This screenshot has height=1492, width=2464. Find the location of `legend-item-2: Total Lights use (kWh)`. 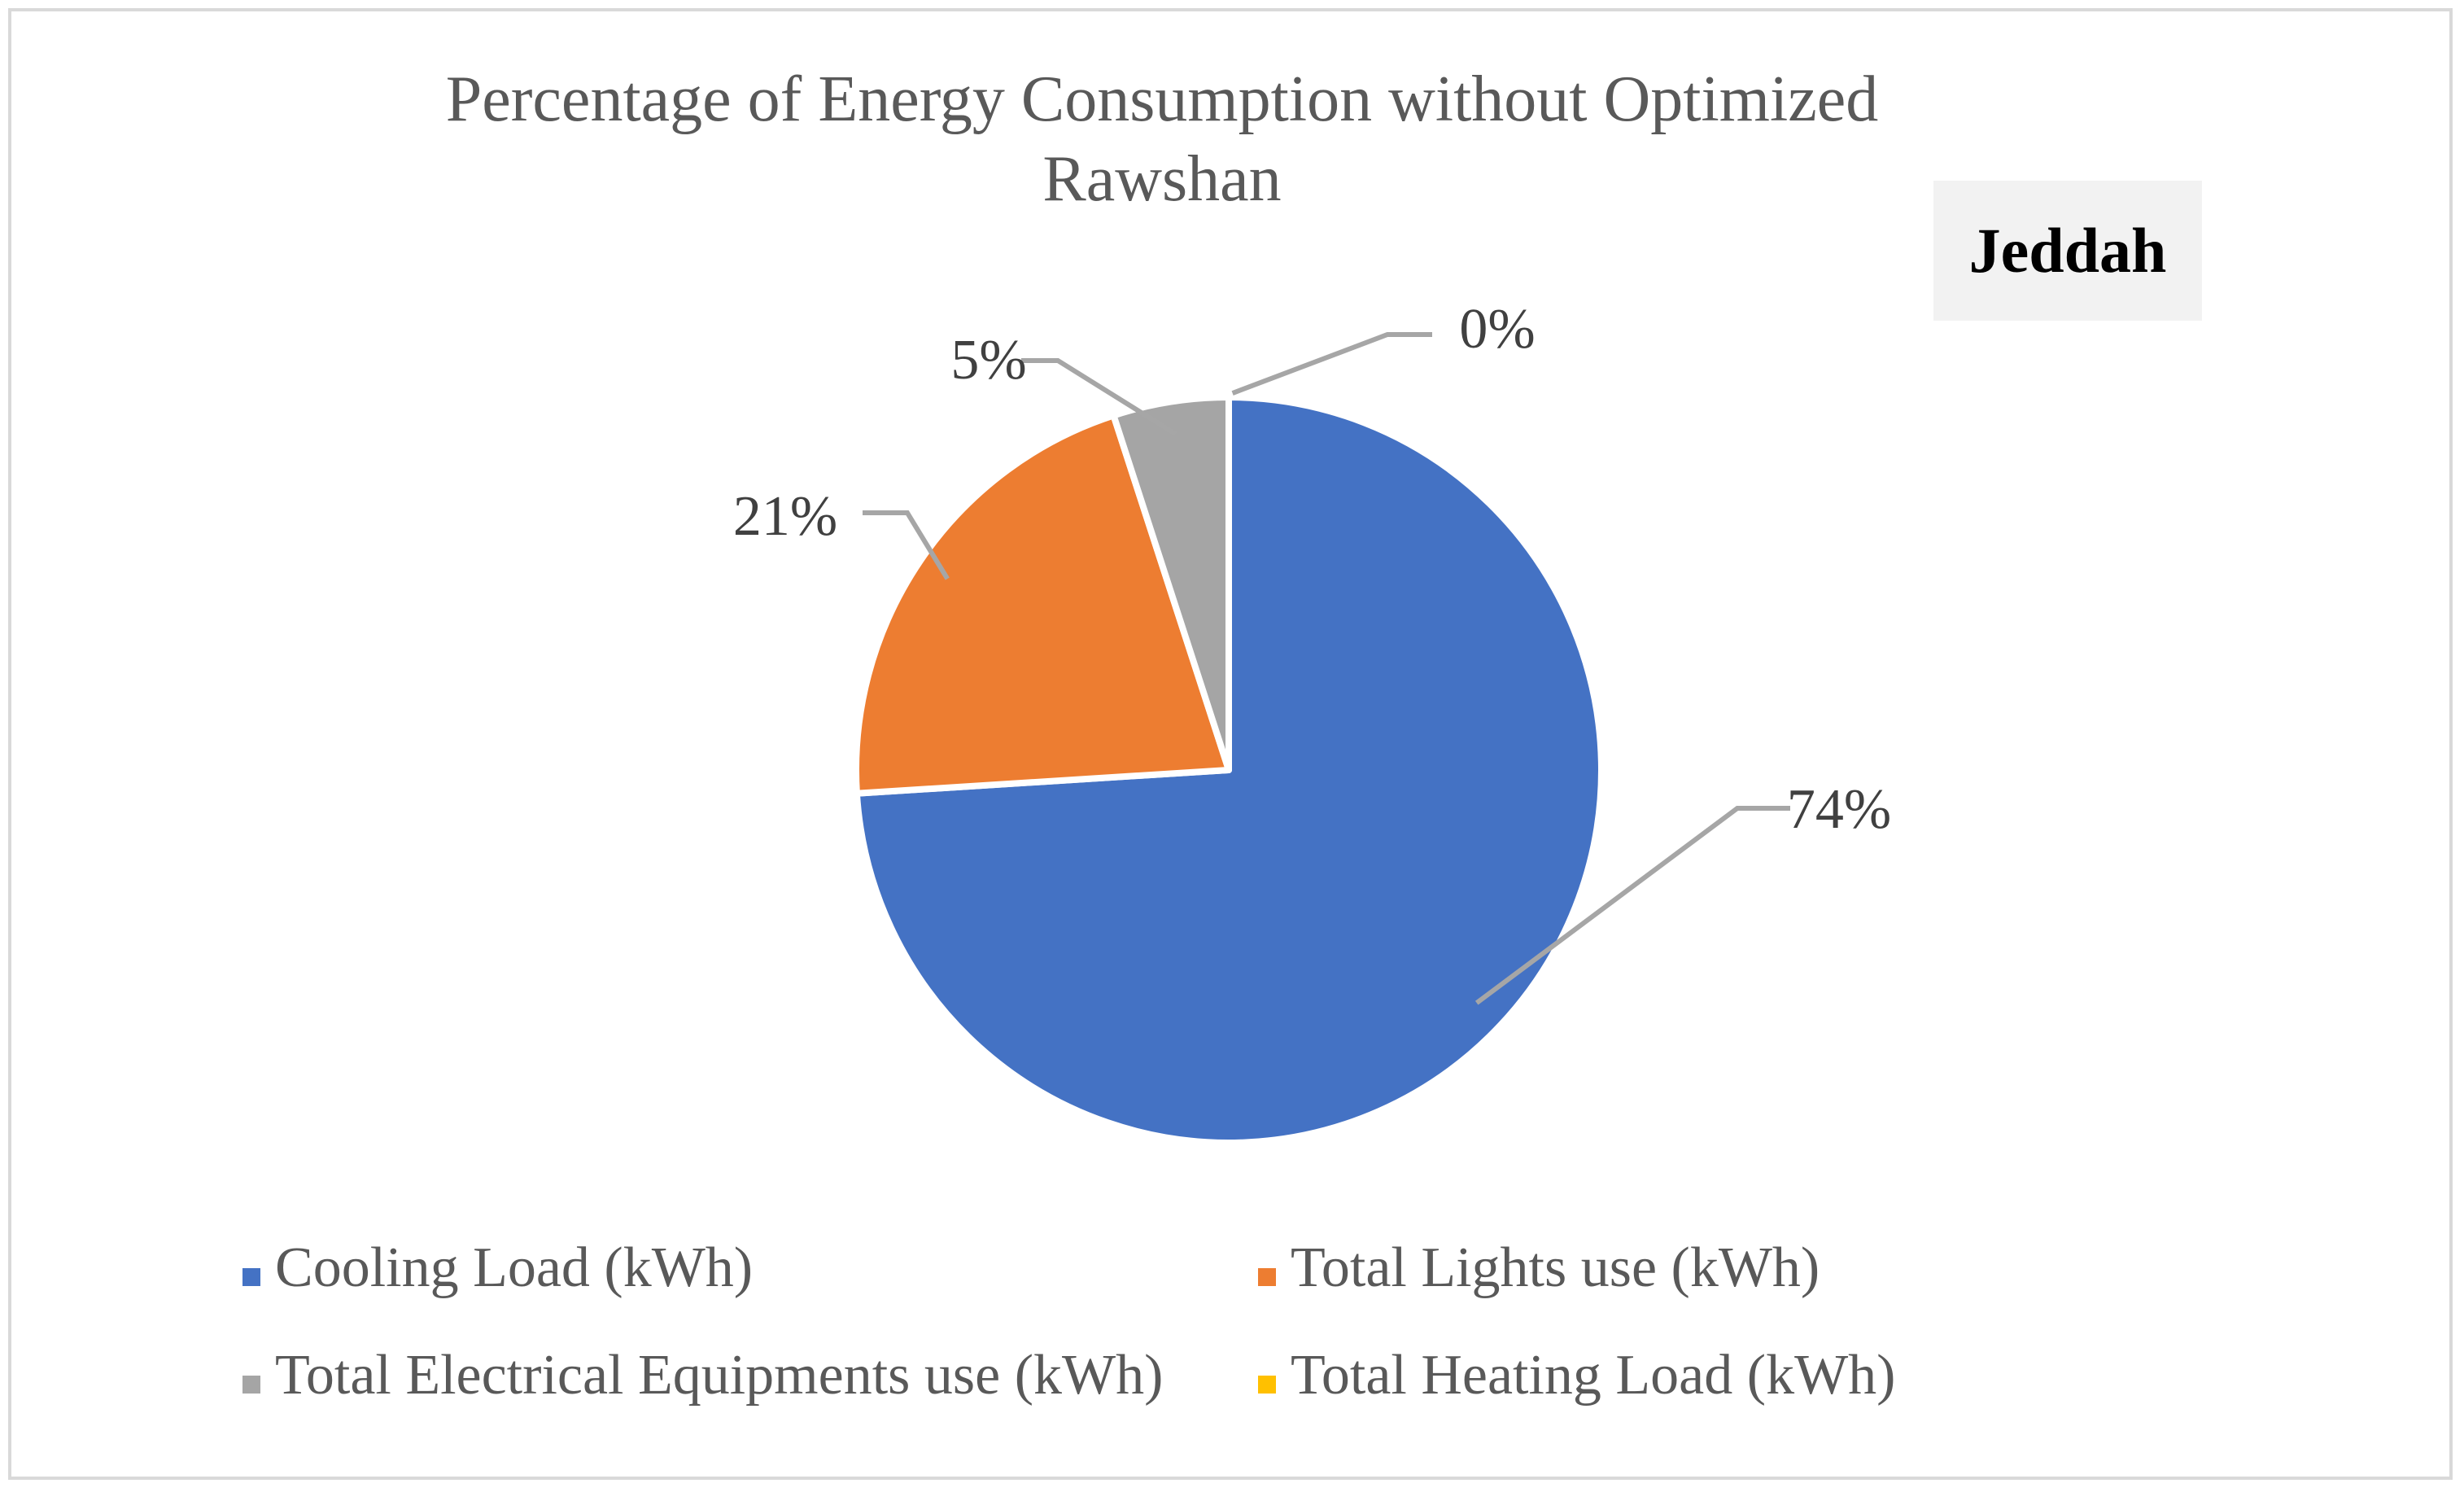

legend-item-2: Total Lights use (kWh) is located at coordinates (1539, 1267).